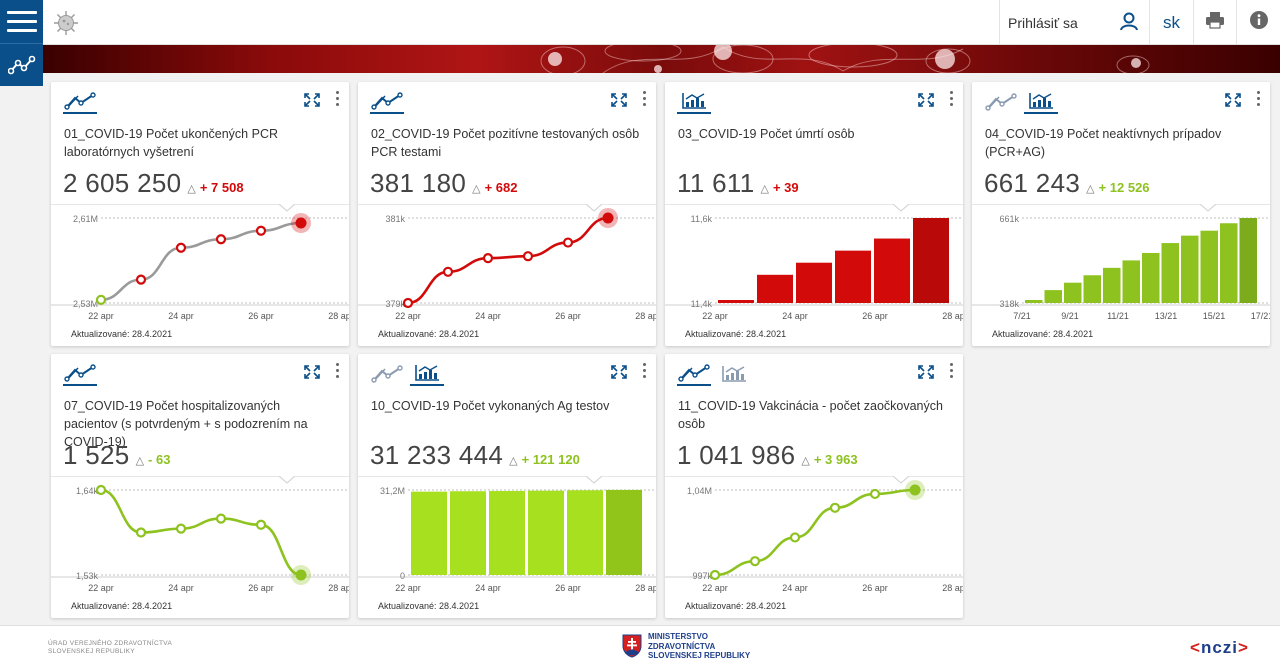  What do you see at coordinates (785, 187) in the screenshot?
I see `delta-value: + 39` at bounding box center [785, 187].